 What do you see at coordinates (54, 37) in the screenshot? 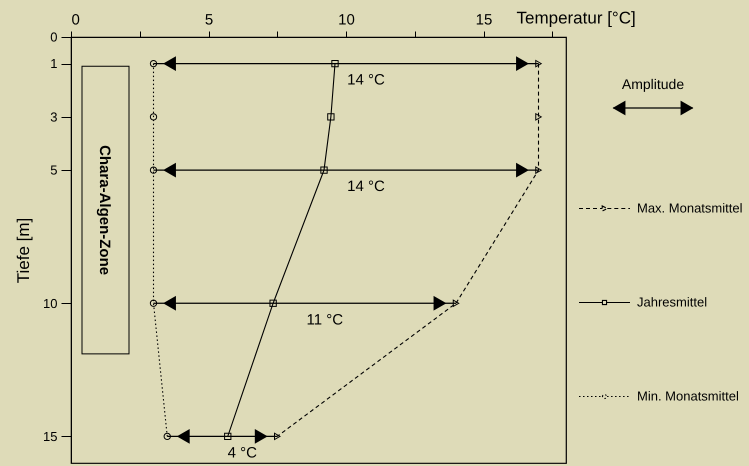
I see `y-tick-label: 0` at bounding box center [54, 37].